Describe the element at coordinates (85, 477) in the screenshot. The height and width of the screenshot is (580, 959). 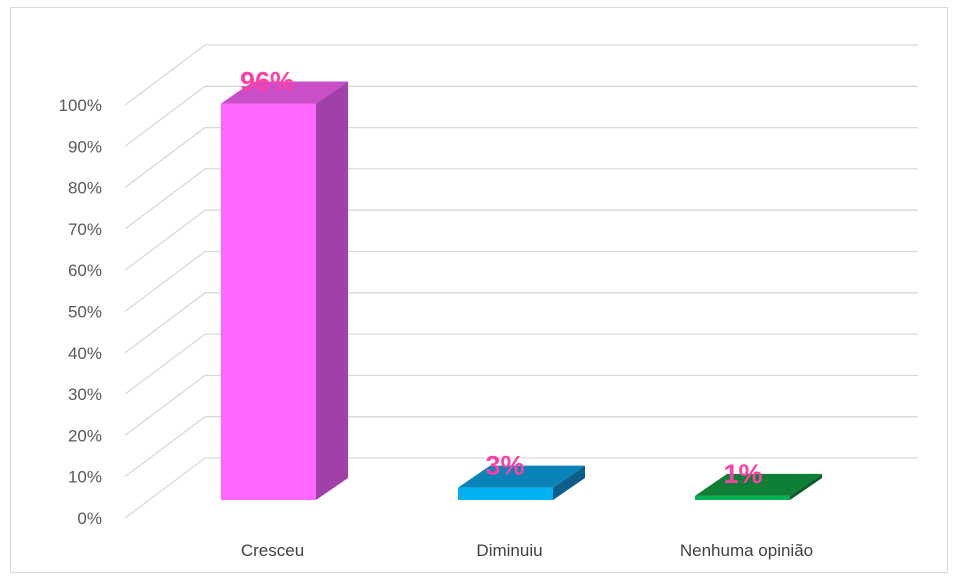
I see `y-tick-label: 10%` at that location.